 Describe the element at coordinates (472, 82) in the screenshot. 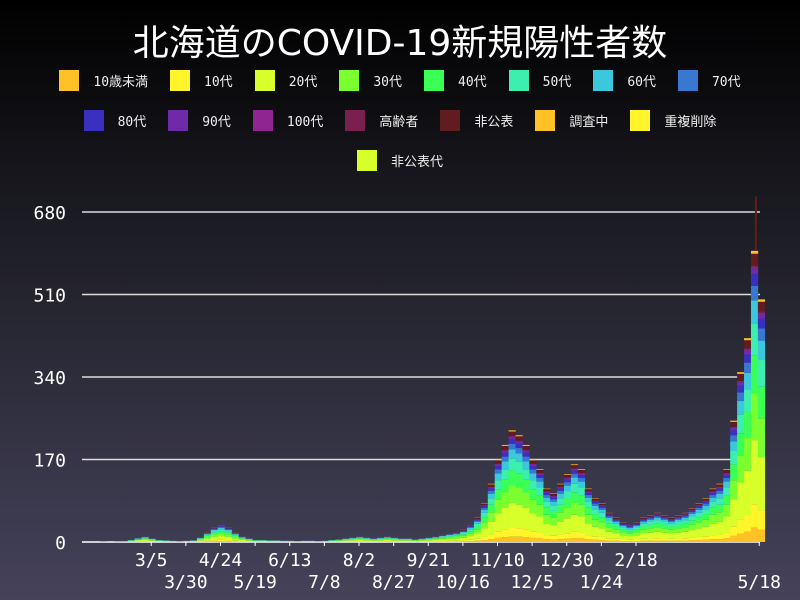

I see `legend-label: 40代` at that location.